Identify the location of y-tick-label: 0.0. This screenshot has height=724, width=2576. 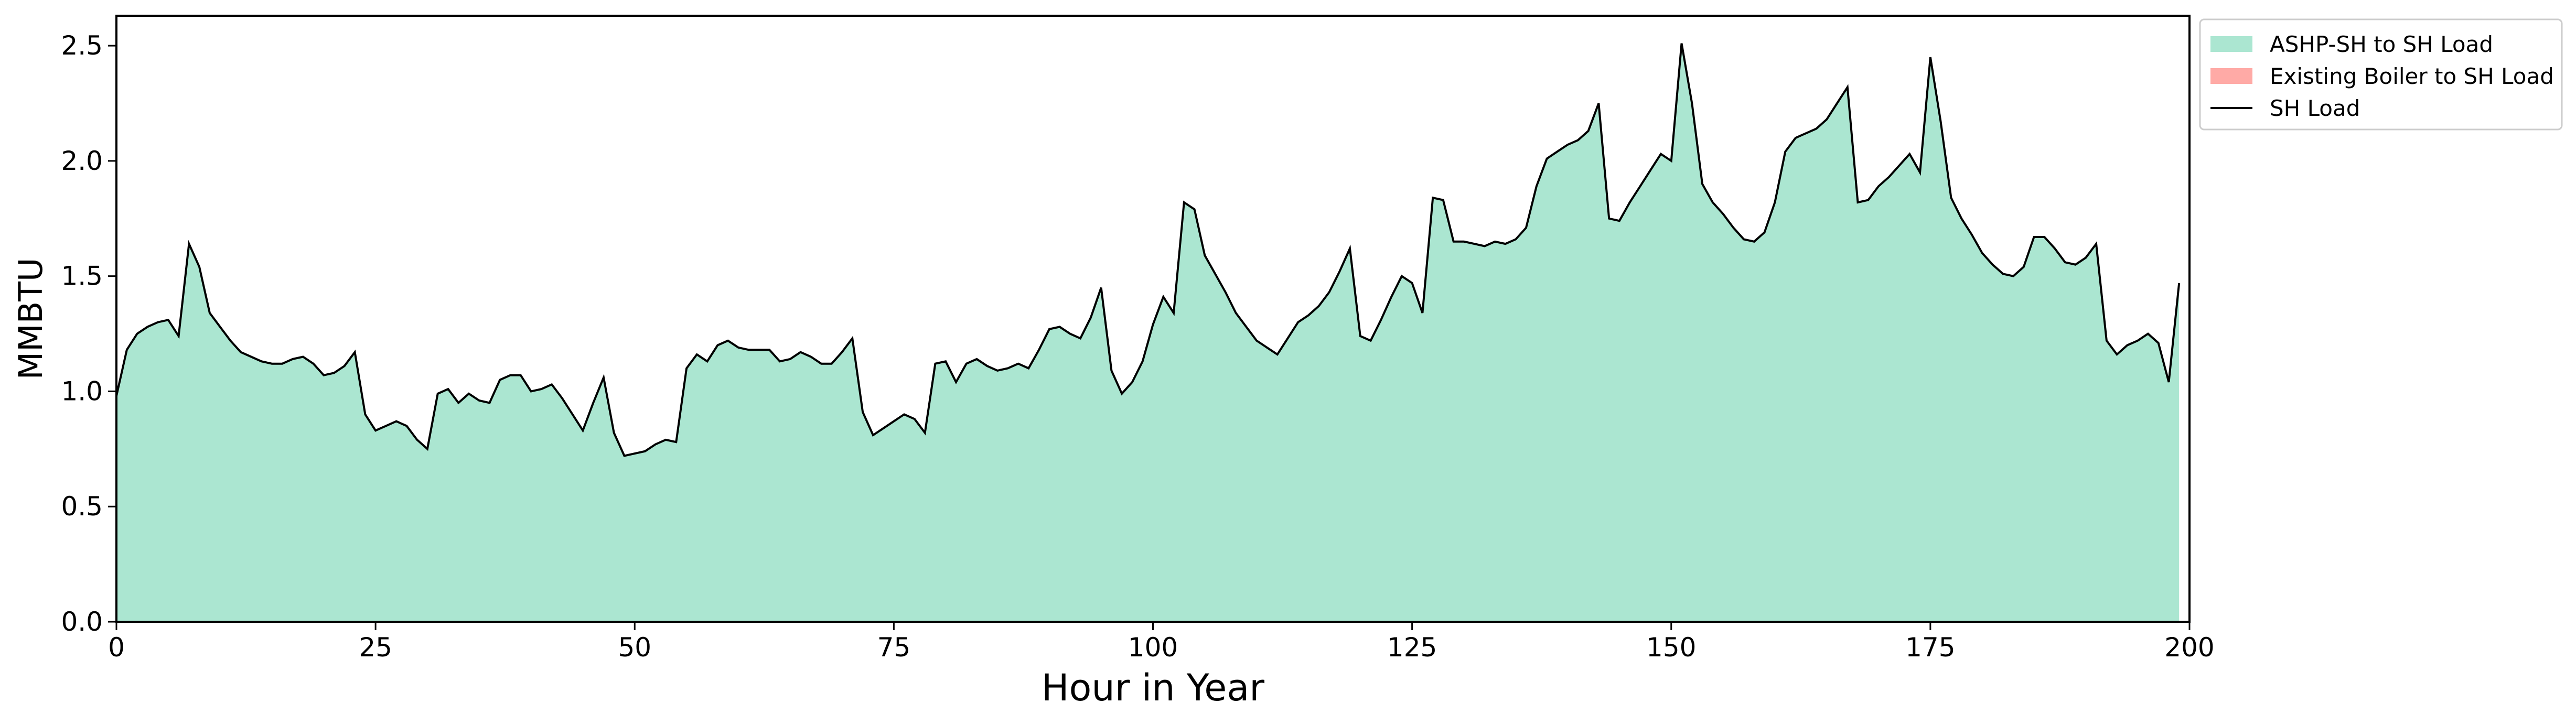
(82, 622).